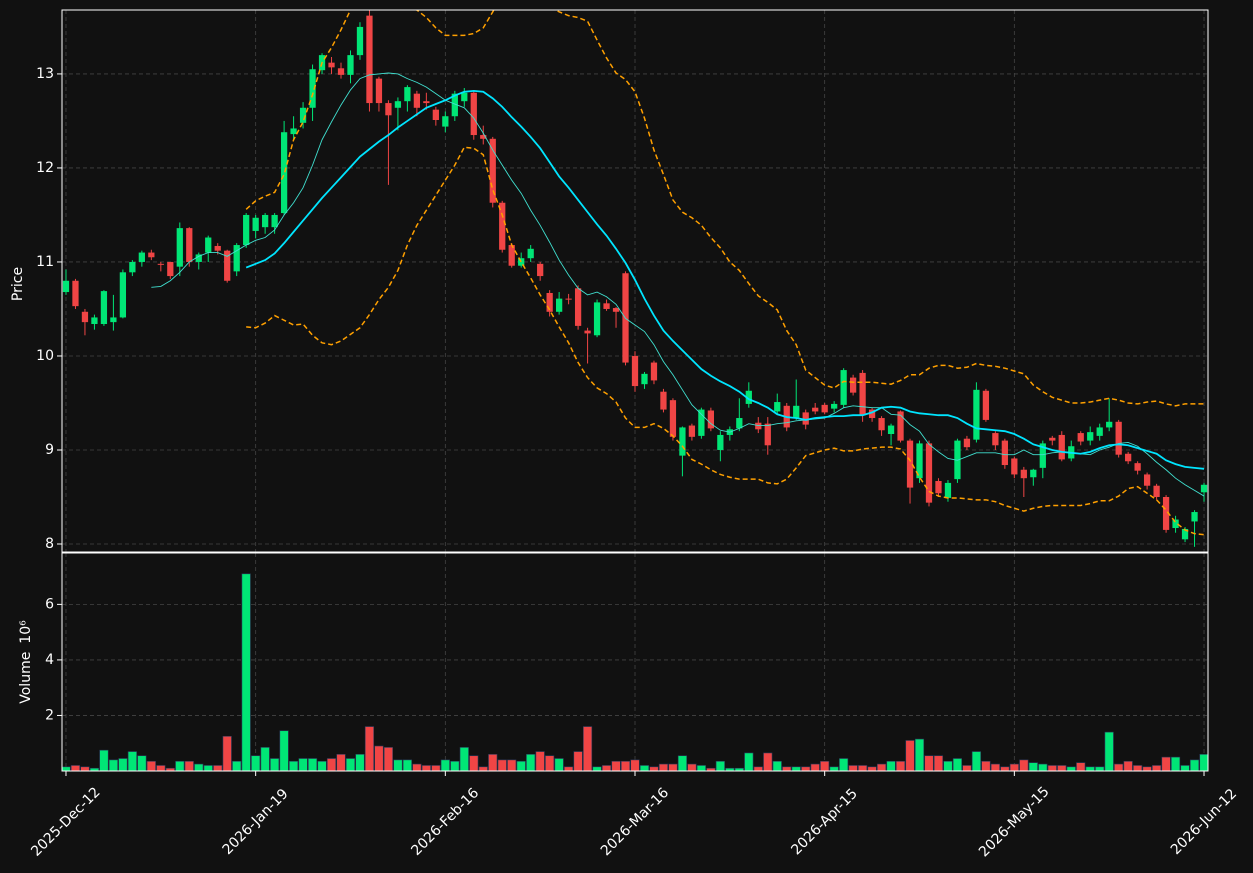 This screenshot has width=1253, height=873. What do you see at coordinates (26, 662) in the screenshot?
I see `volume-axis-label: Volume 10⁶` at bounding box center [26, 662].